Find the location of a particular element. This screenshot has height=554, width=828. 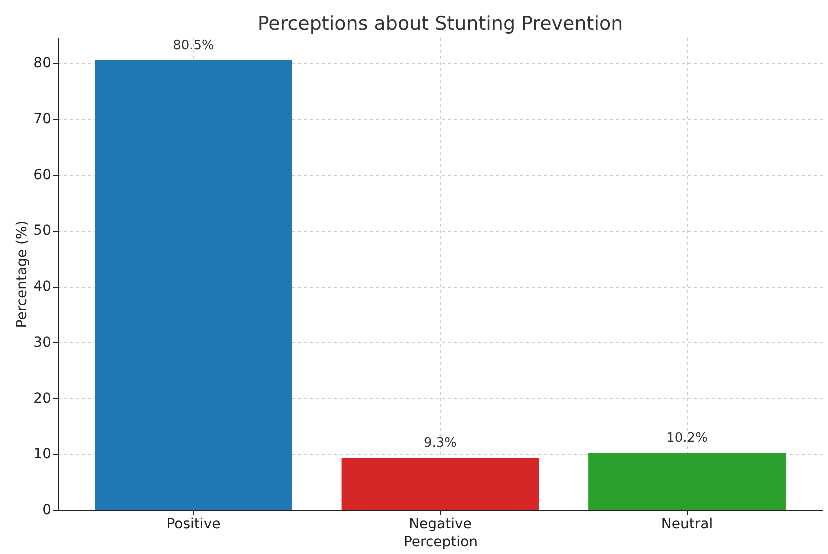

data-label: 9.3% is located at coordinates (441, 444).